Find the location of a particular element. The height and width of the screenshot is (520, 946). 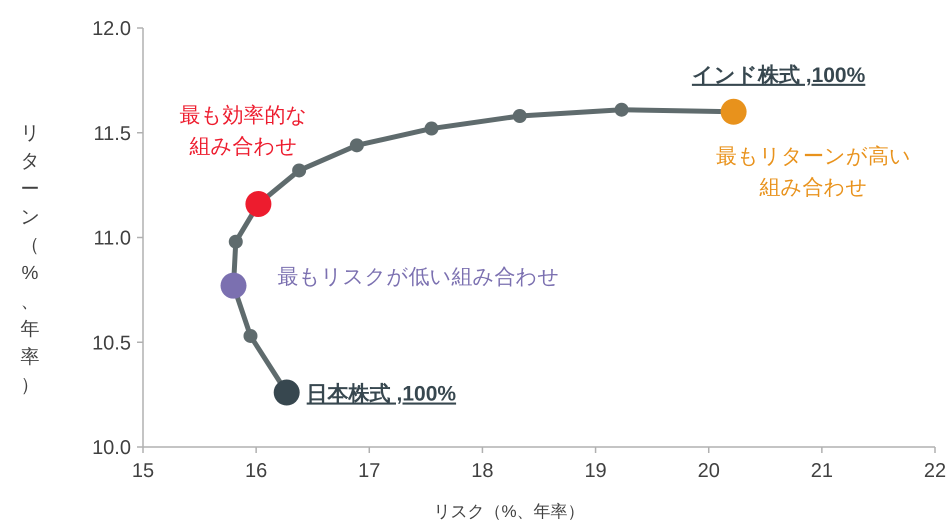

y-axis-title: リターン（%、年率） is located at coordinates (30, 259).